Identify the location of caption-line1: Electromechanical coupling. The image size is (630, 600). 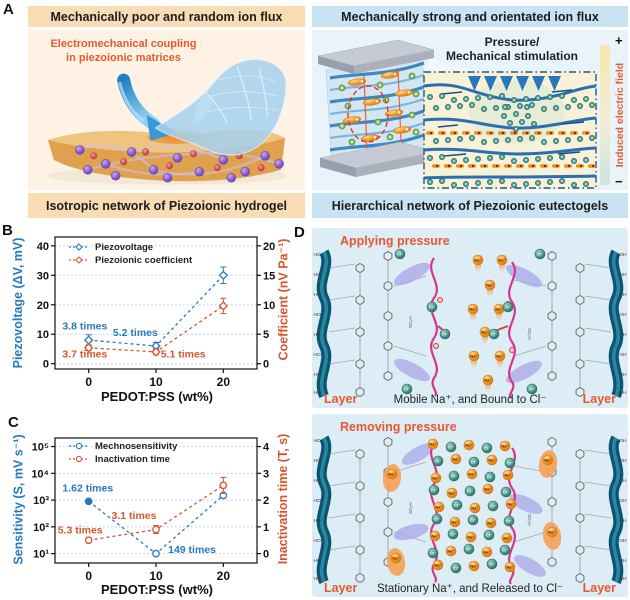
(123, 44).